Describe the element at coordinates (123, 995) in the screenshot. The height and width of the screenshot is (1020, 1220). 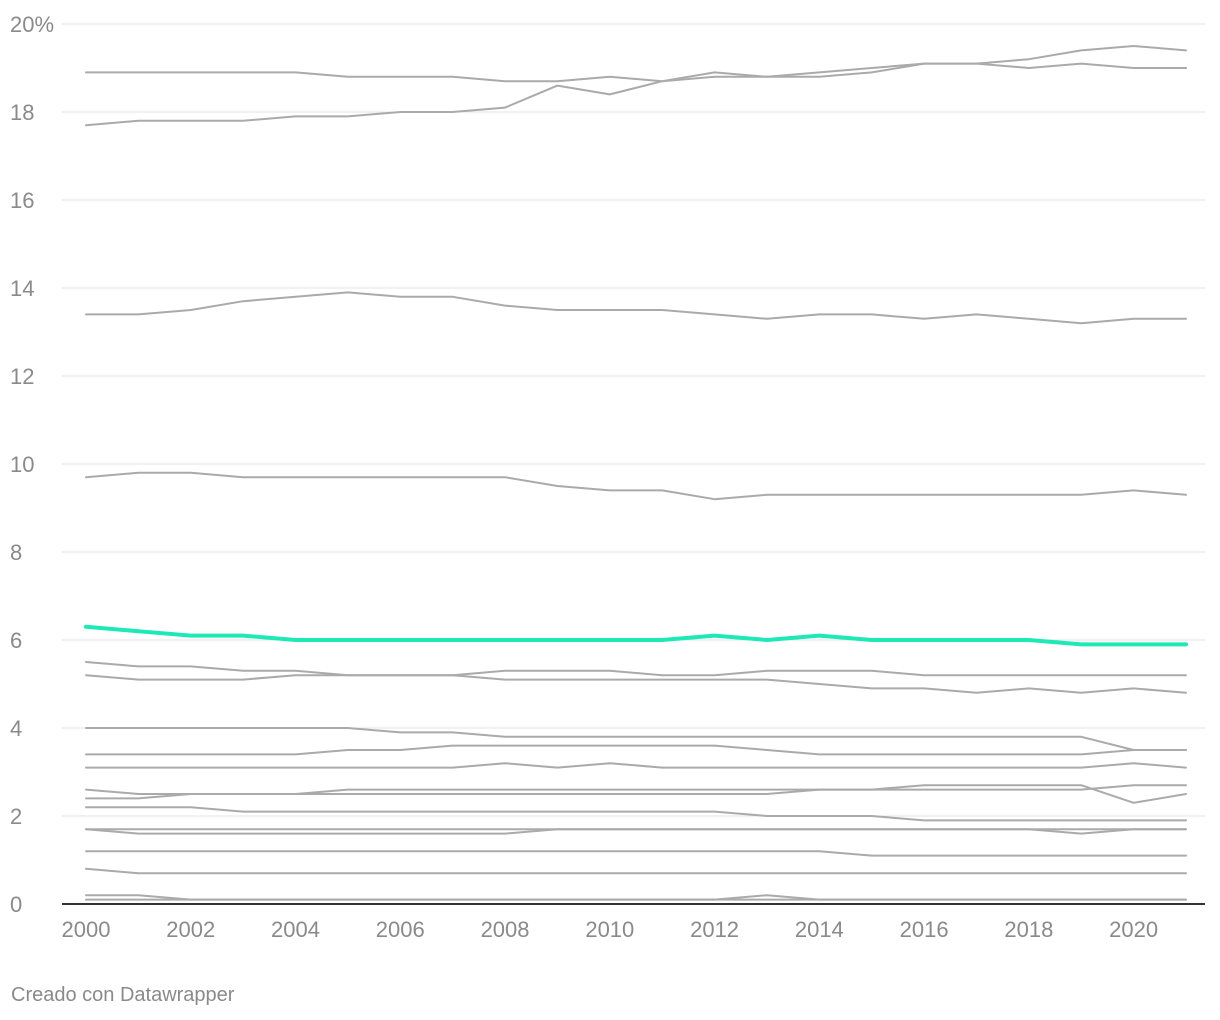
I see `datawrapper-credit: Creado con Datawrapper` at that location.